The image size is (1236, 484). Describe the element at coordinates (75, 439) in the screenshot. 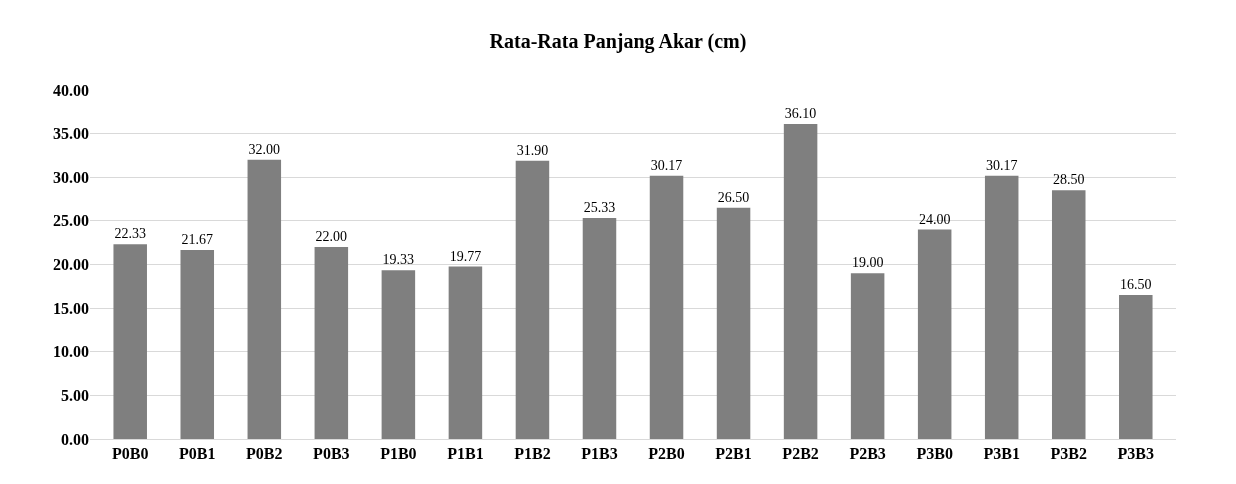

I see `y-tick-label: 0.00` at that location.